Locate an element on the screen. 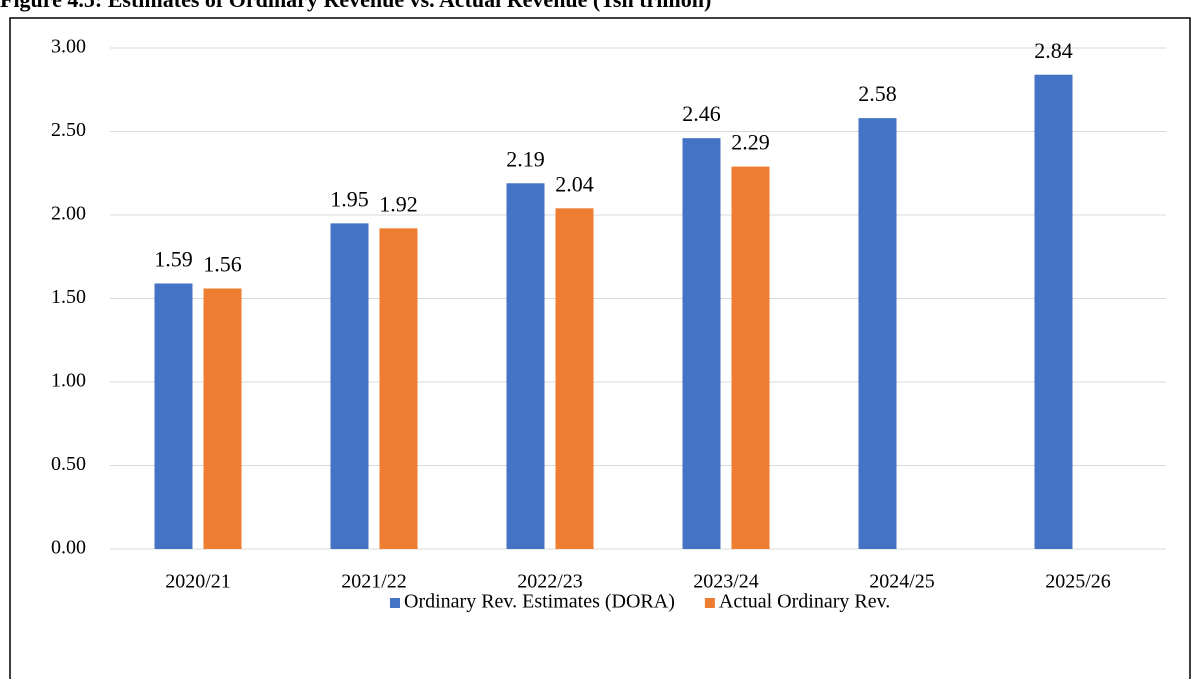 Image resolution: width=1192 pixels, height=679 pixels. data-label: 1.56 is located at coordinates (222, 264).